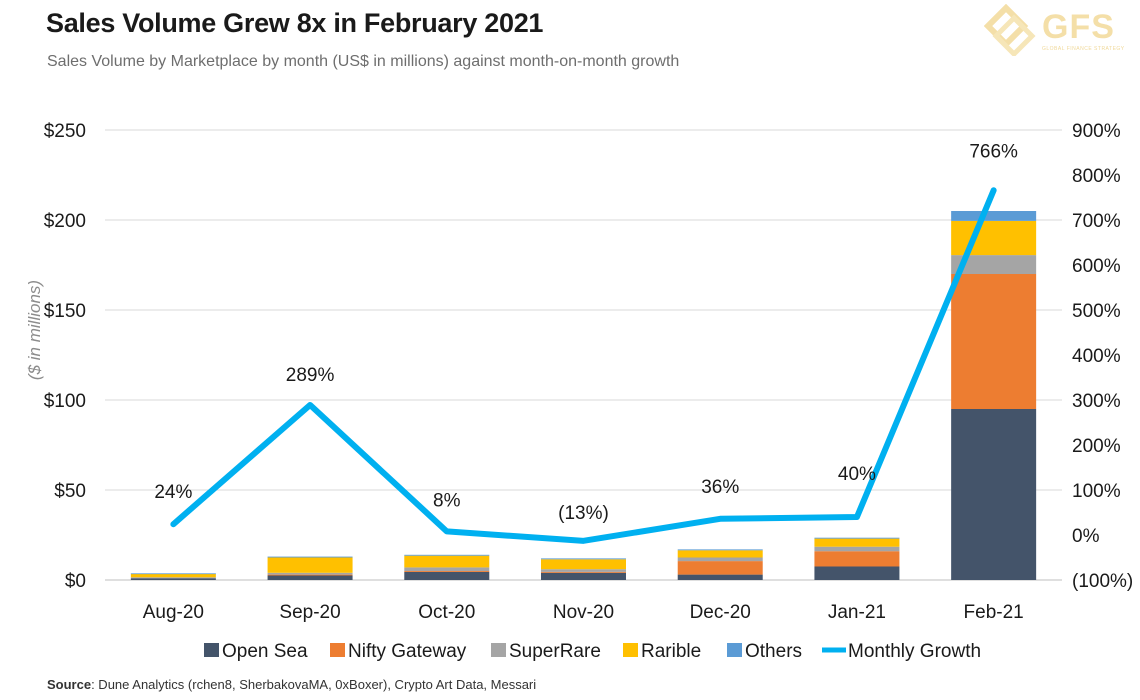 The image size is (1140, 700). Describe the element at coordinates (65, 221) in the screenshot. I see `y-tick-label: $200` at that location.